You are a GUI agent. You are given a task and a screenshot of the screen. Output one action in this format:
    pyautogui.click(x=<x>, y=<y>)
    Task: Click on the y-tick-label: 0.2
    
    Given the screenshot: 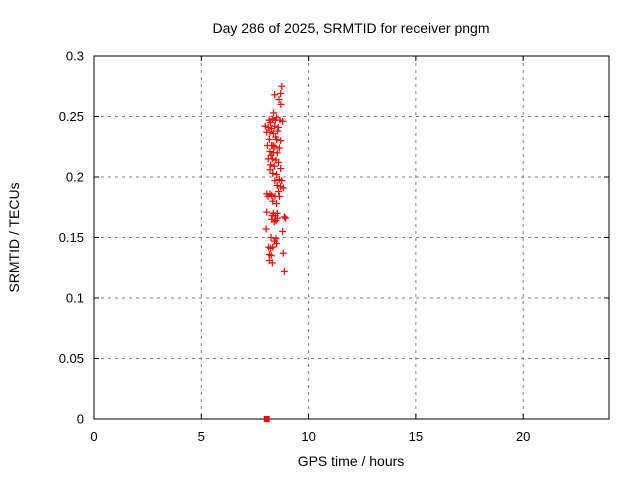 What is the action you would take?
    pyautogui.click(x=75, y=177)
    